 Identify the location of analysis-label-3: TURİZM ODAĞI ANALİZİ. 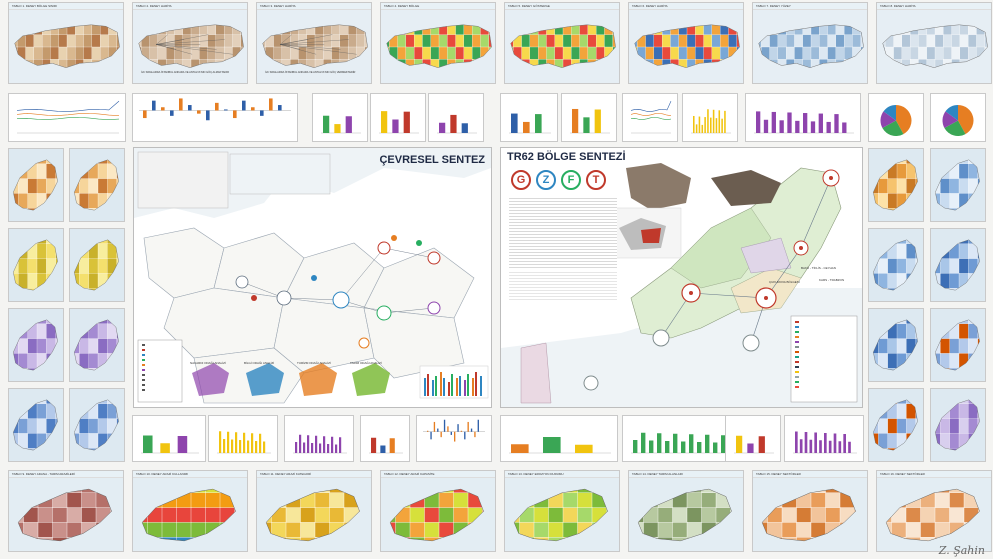
(314, 363).